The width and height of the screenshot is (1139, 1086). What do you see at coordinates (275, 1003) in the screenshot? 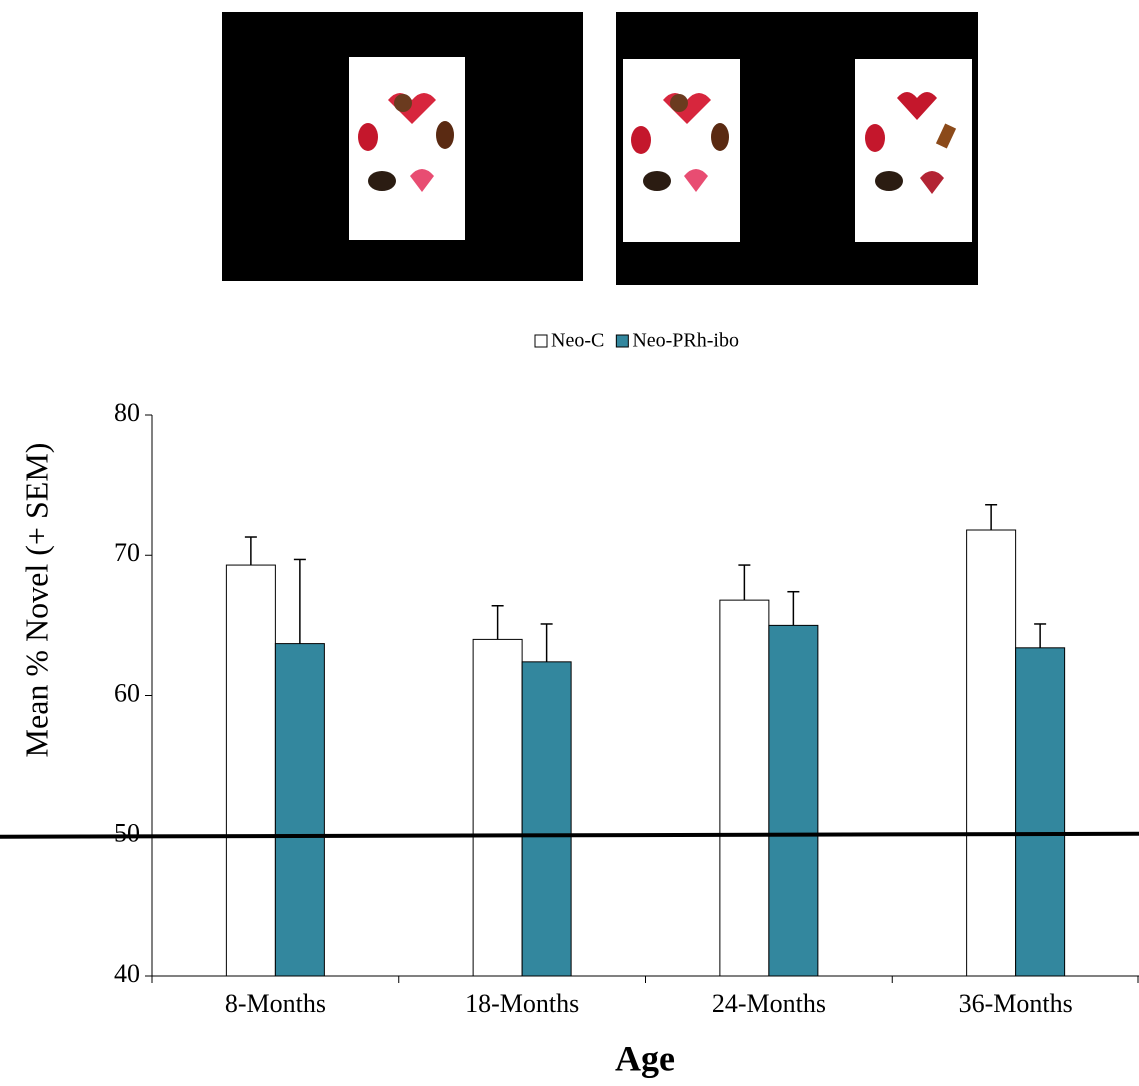
I see `x-tick-label: 8-Months` at bounding box center [275, 1003].